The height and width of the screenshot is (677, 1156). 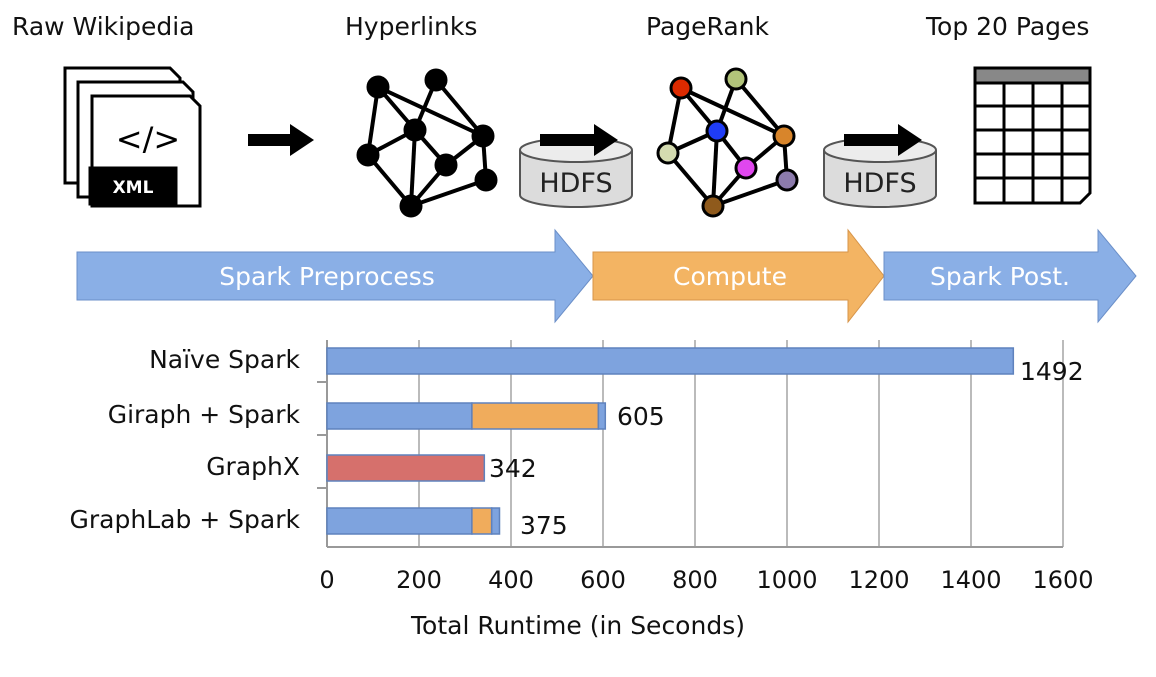 What do you see at coordinates (603, 580) in the screenshot?
I see `x-tick-label: 600` at bounding box center [603, 580].